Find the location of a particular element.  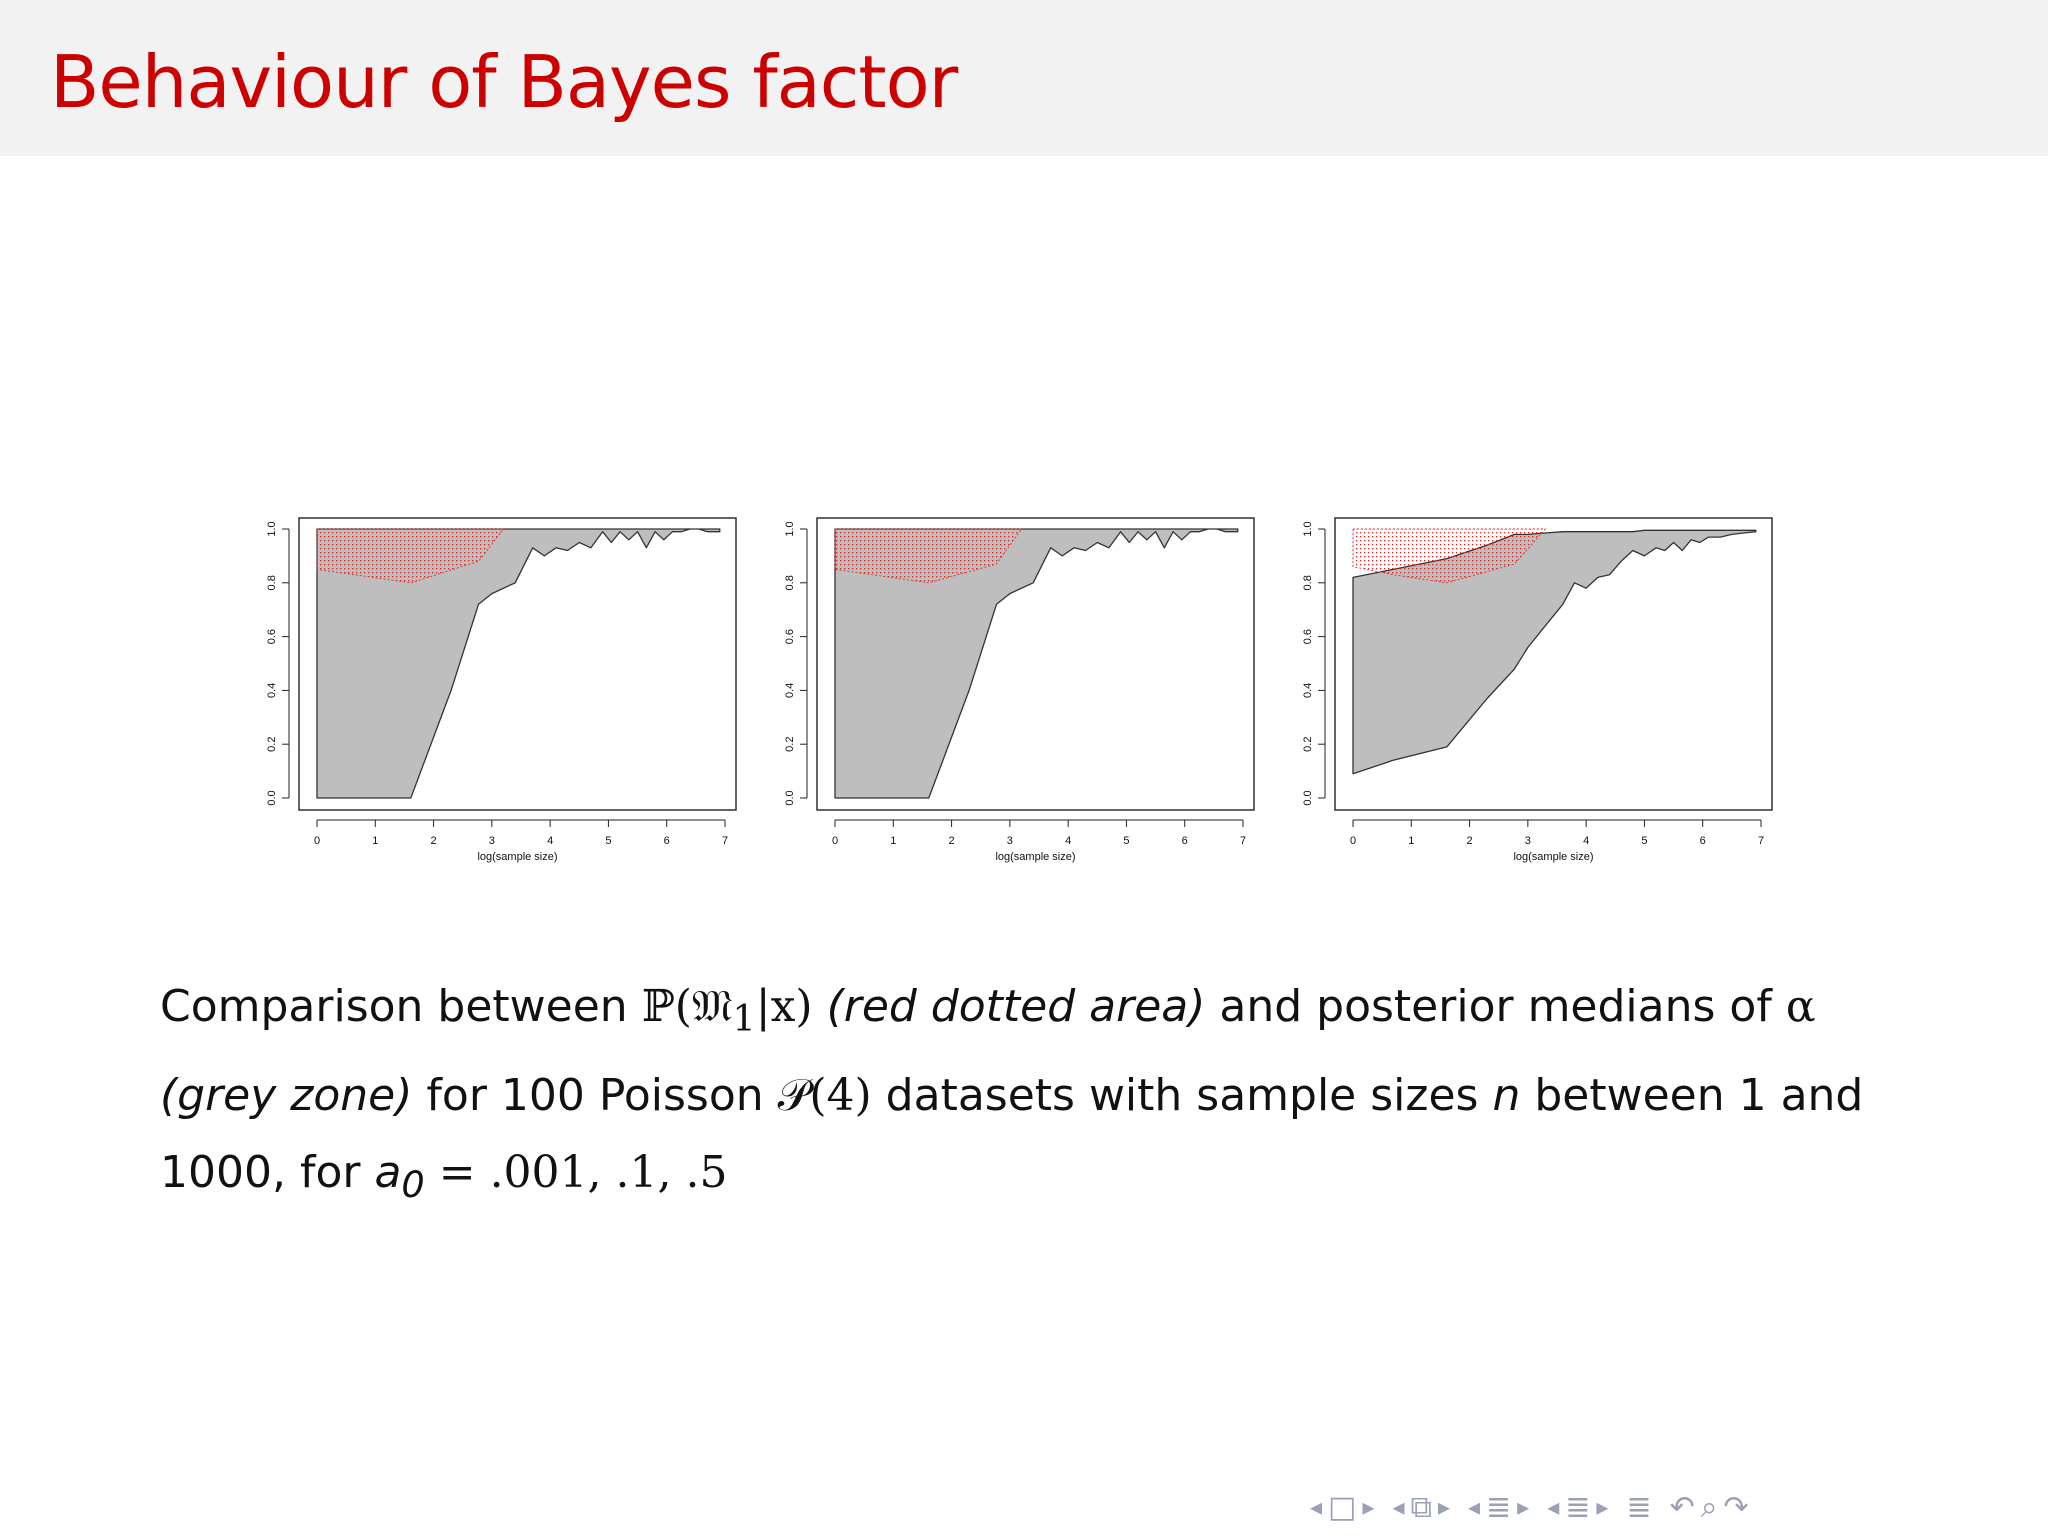

subsection-next-icon: ▸ is located at coordinates (1443, 1507).